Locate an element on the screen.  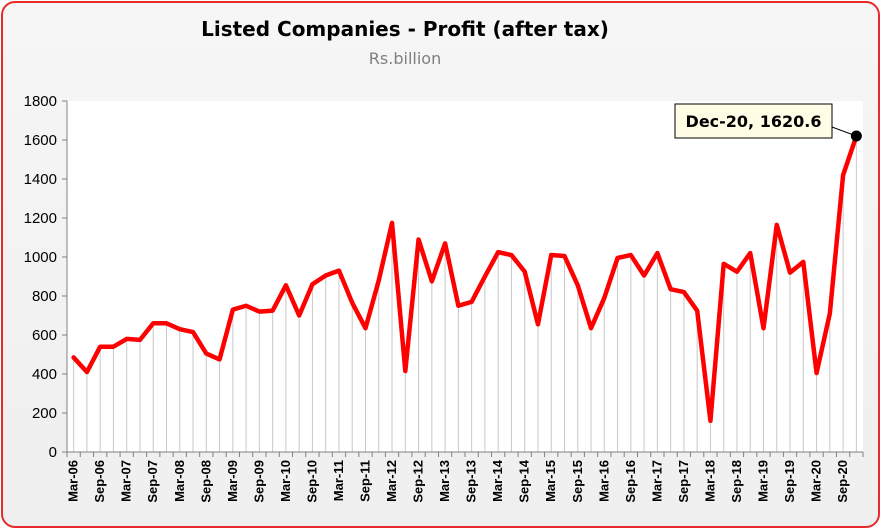
y-tick-label-400: 400 is located at coordinates (44, 374).